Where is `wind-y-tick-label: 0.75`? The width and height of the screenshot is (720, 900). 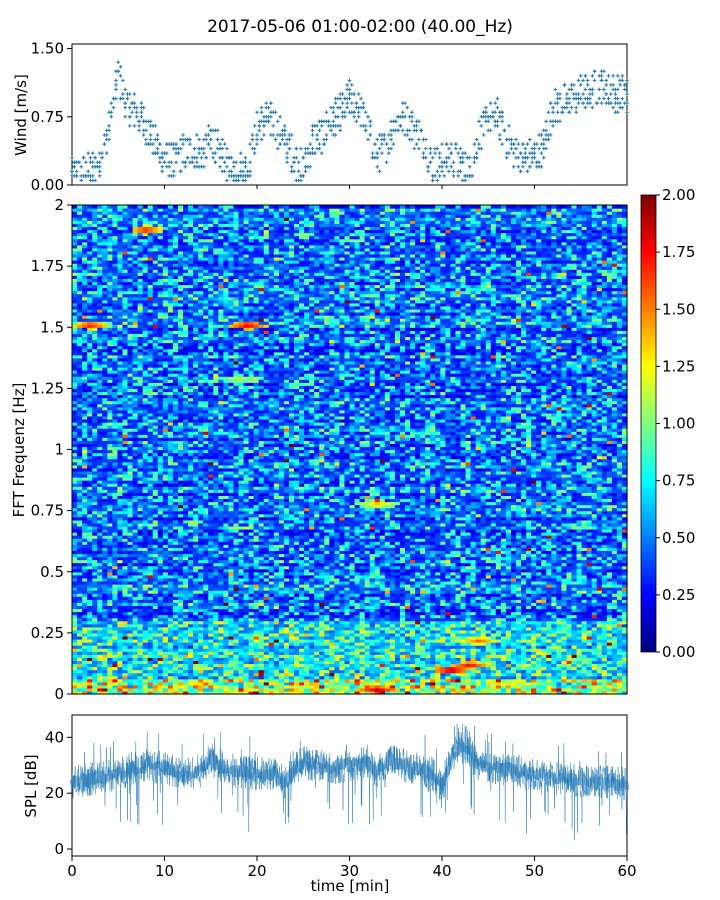 wind-y-tick-label: 0.75 is located at coordinates (47, 117).